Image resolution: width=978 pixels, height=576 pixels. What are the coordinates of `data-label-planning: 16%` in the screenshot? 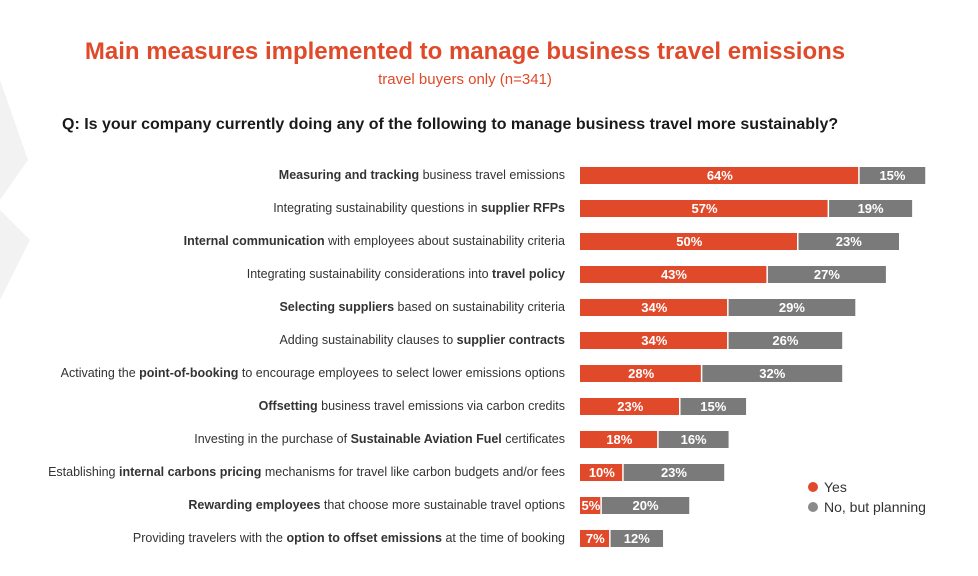 It's located at (694, 439).